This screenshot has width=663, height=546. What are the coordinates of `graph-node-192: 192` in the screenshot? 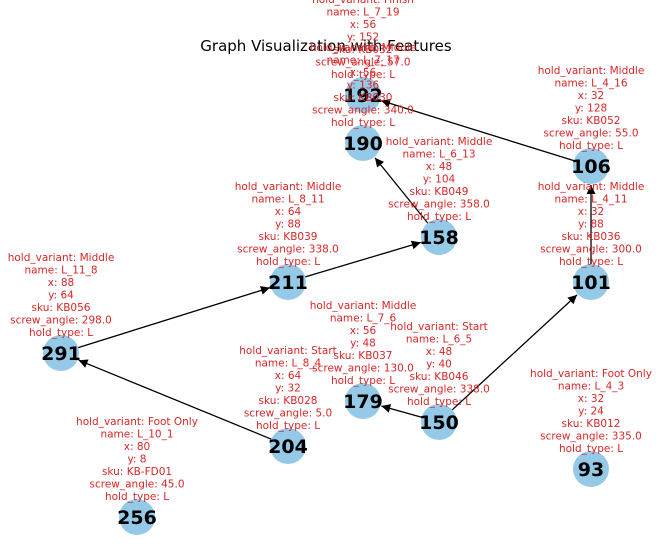 It's located at (363, 95).